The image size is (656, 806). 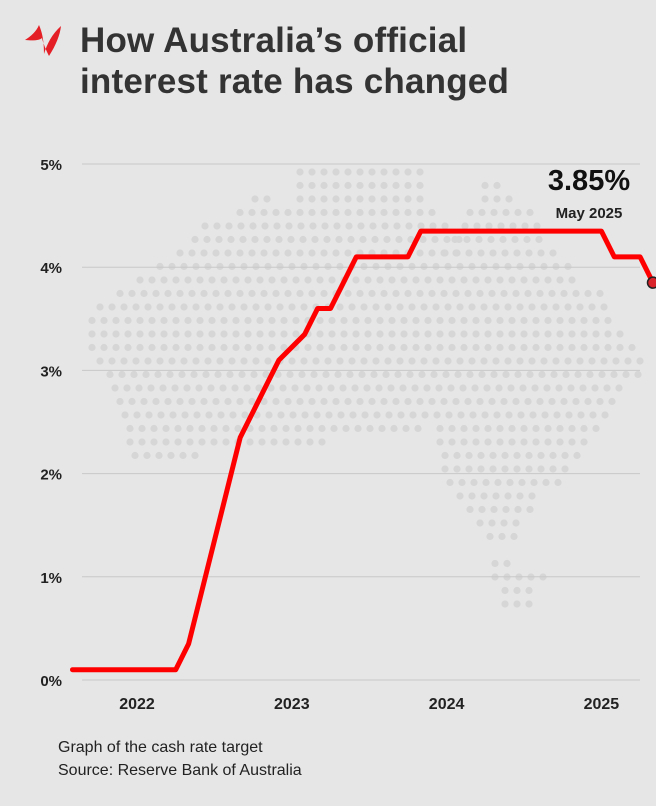 What do you see at coordinates (651, 282) in the screenshot?
I see `last-value-marker` at bounding box center [651, 282].